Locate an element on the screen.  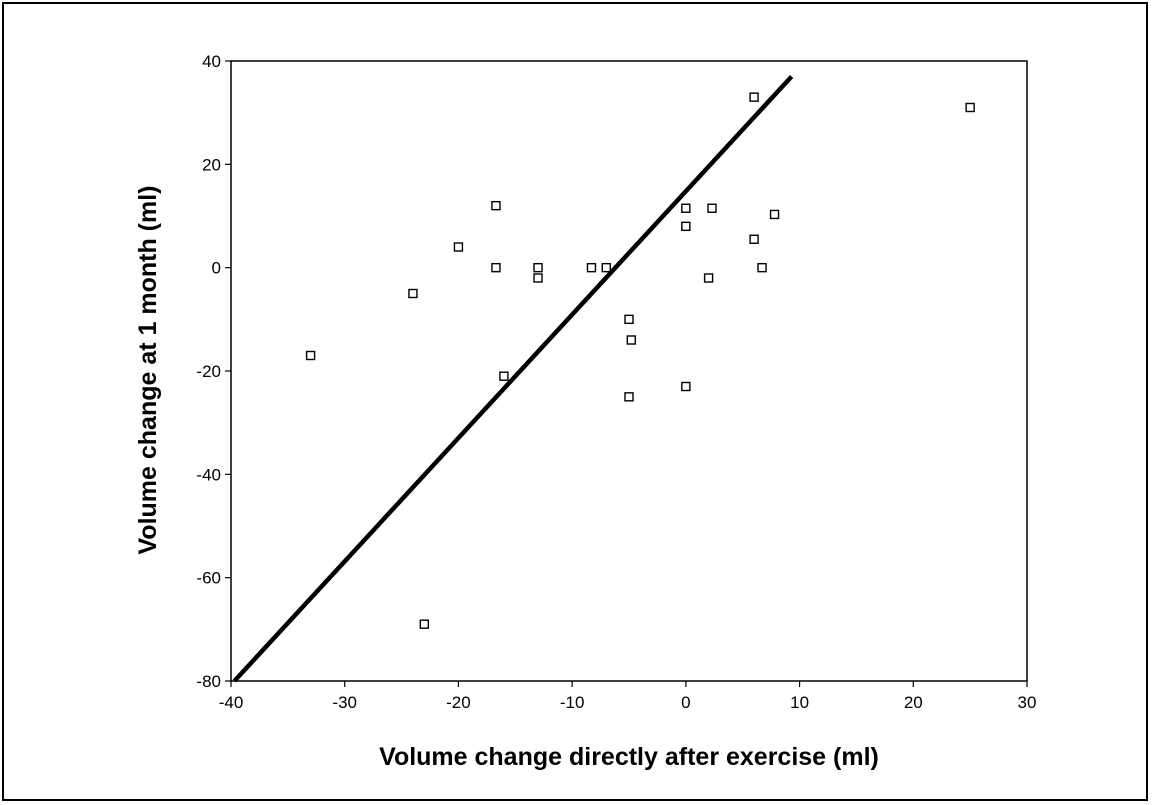
x-tick-label: -40 is located at coordinates (231, 702).